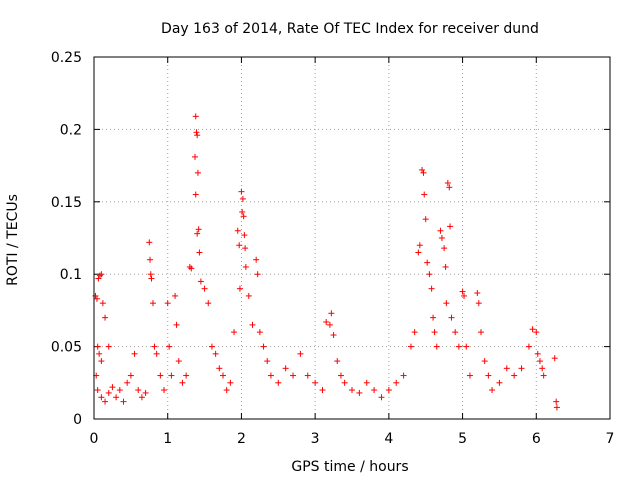 The width and height of the screenshot is (640, 480). I want to click on y-axis-title: ROTI / TECUs, so click(13, 240).